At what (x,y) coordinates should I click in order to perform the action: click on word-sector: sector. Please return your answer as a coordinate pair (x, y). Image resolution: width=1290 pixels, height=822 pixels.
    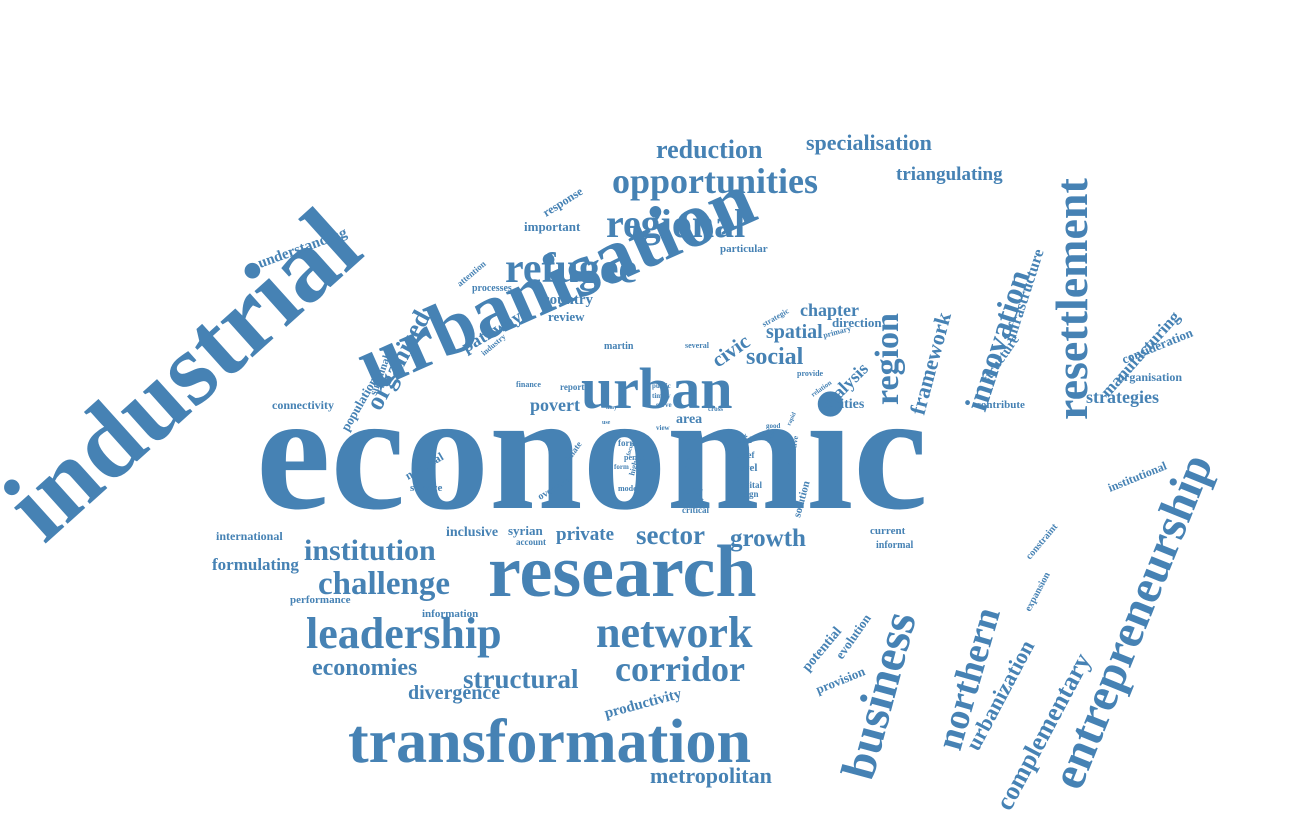
    Looking at the image, I should click on (670, 535).